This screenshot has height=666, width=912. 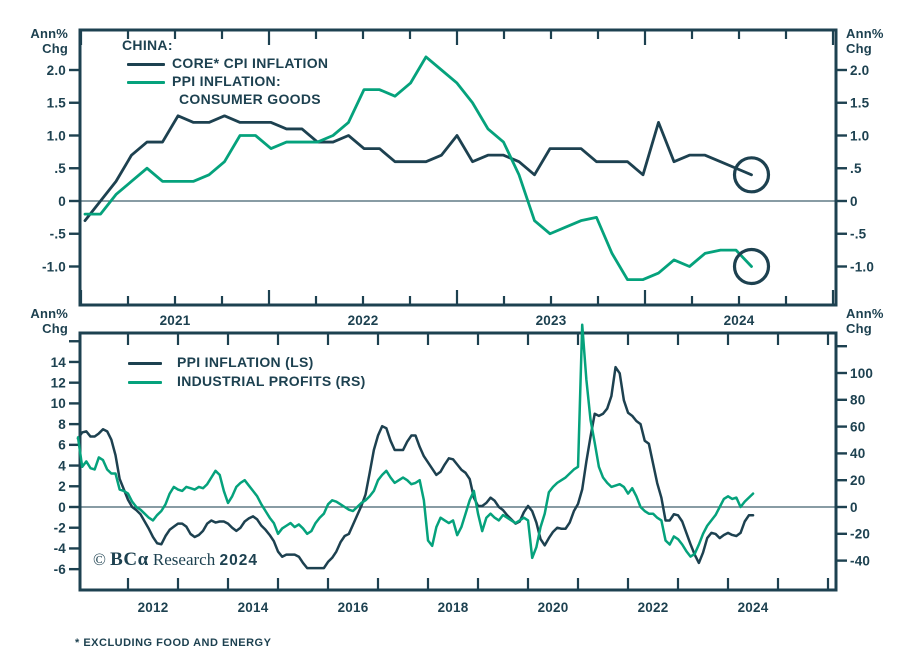 I want to click on y-tick-label: 2, so click(x=62, y=486).